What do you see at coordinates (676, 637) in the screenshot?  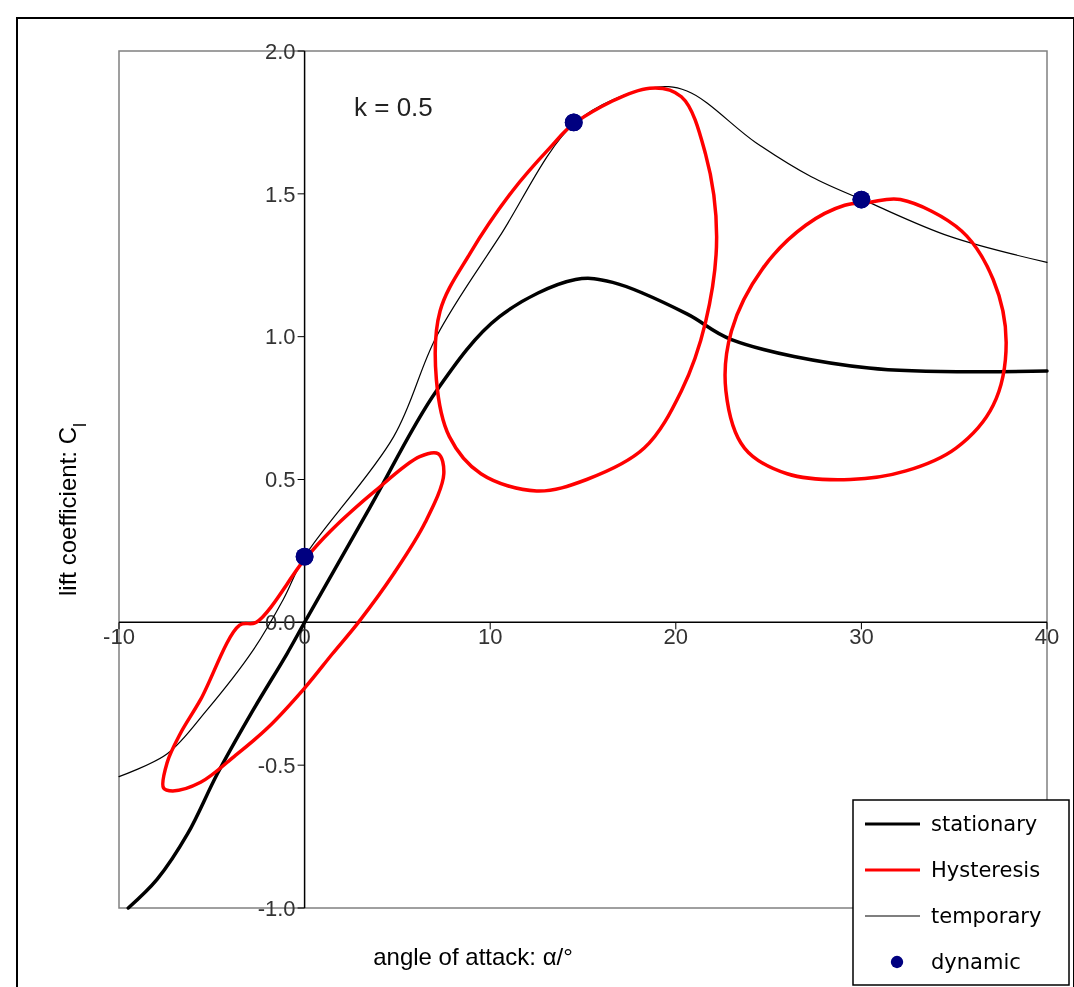 I see `x-tick-label: 20` at bounding box center [676, 637].